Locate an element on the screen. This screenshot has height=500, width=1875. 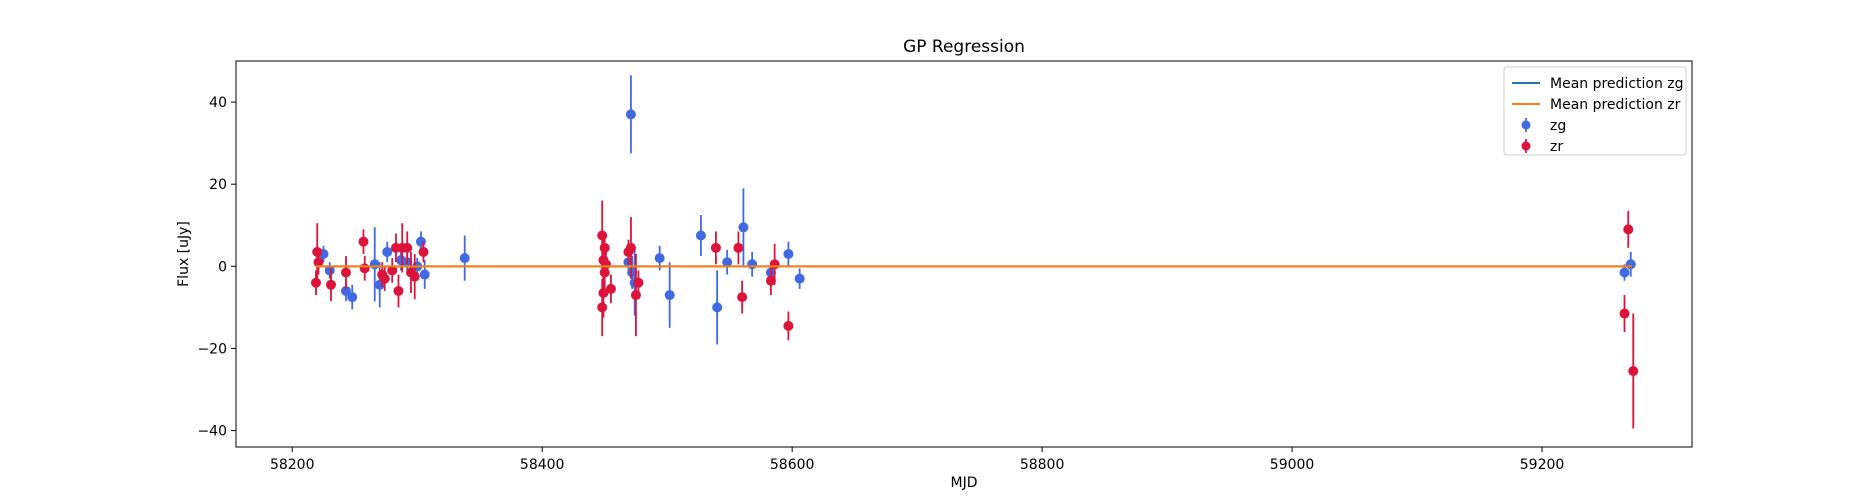
x-axis-label: MJD is located at coordinates (964, 483).